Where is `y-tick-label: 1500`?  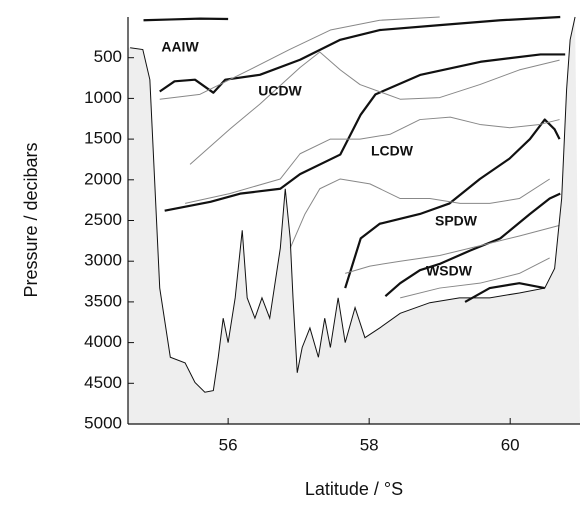
y-tick-label: 1500 is located at coordinates (103, 138).